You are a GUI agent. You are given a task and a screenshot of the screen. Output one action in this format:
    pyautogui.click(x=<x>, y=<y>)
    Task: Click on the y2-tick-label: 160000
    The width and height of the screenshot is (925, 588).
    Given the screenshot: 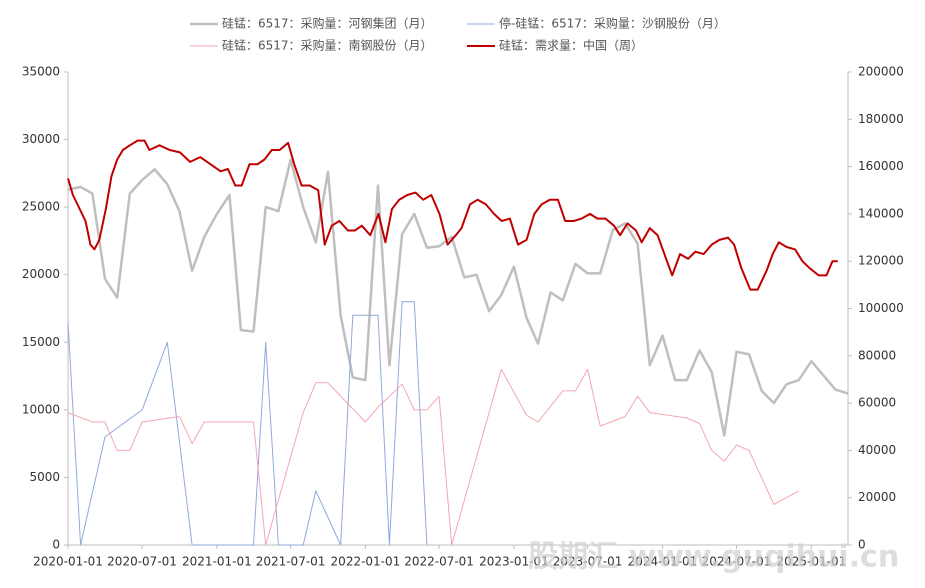 What is the action you would take?
    pyautogui.click(x=881, y=166)
    